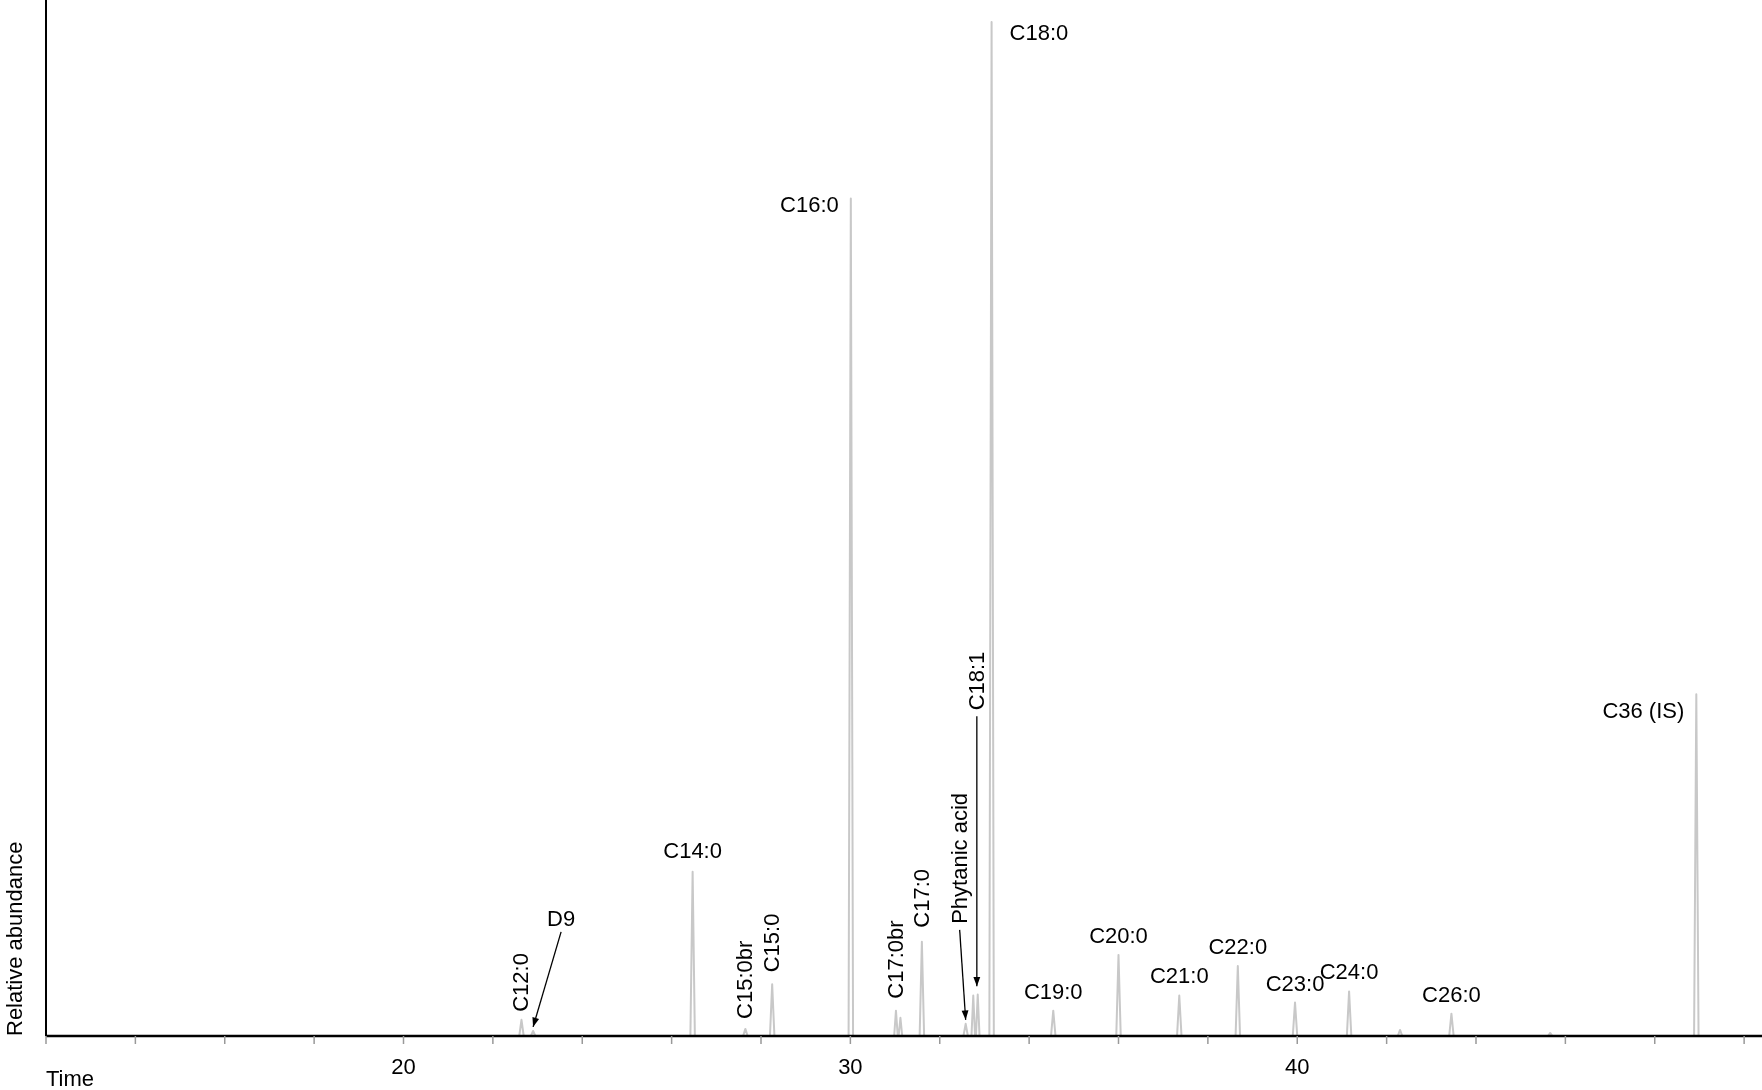  Describe the element at coordinates (70, 1078) in the screenshot. I see `x-axis-title: Time` at that location.